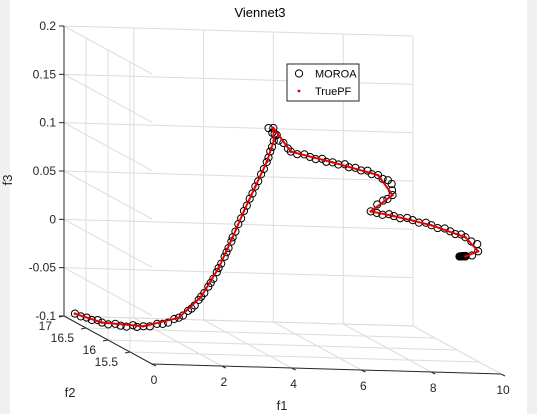 The image size is (537, 414). Describe the element at coordinates (299, 91) in the screenshot. I see `legend-marker-truepf` at that location.